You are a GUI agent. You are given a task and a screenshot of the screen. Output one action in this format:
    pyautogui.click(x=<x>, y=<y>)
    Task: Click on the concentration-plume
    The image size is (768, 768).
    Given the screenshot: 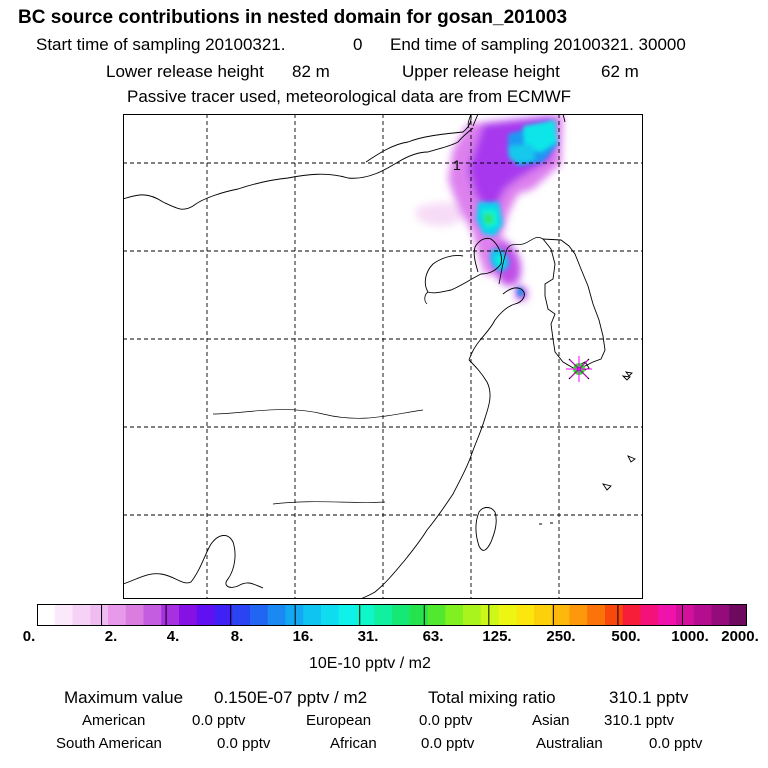 What is the action you would take?
    pyautogui.click(x=489, y=208)
    